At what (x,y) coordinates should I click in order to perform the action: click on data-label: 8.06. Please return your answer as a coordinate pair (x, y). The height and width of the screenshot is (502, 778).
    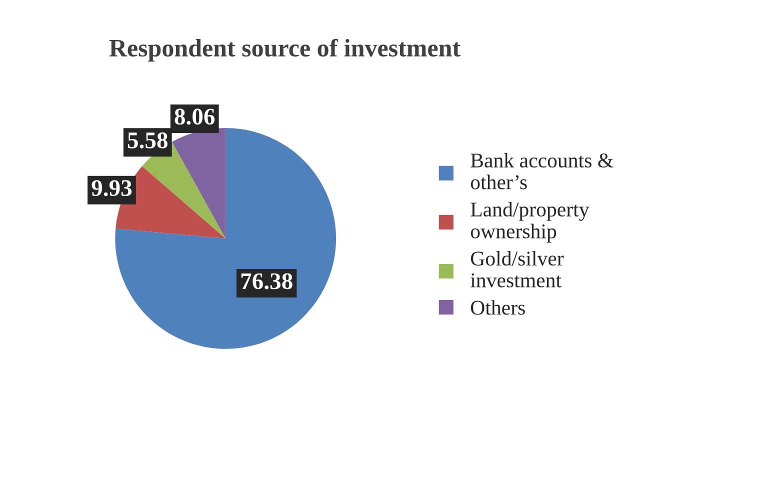
    Looking at the image, I should click on (194, 116).